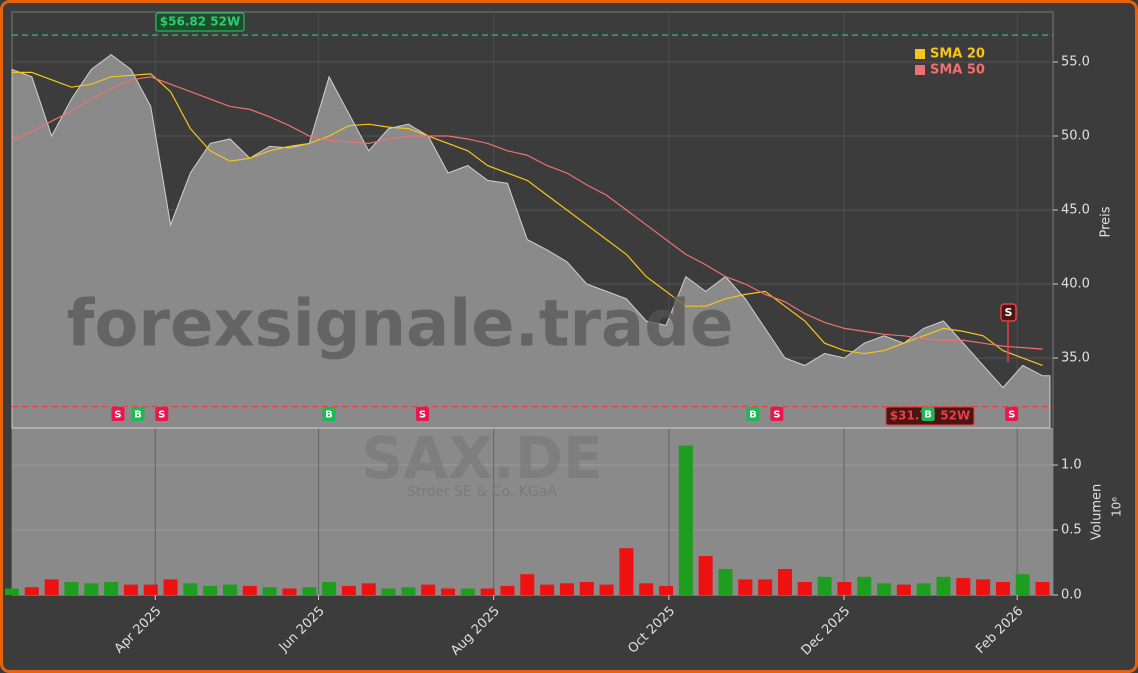 The image size is (1138, 673). What do you see at coordinates (481, 458) in the screenshot?
I see `symbol-watermark: SAX.DE` at bounding box center [481, 458].